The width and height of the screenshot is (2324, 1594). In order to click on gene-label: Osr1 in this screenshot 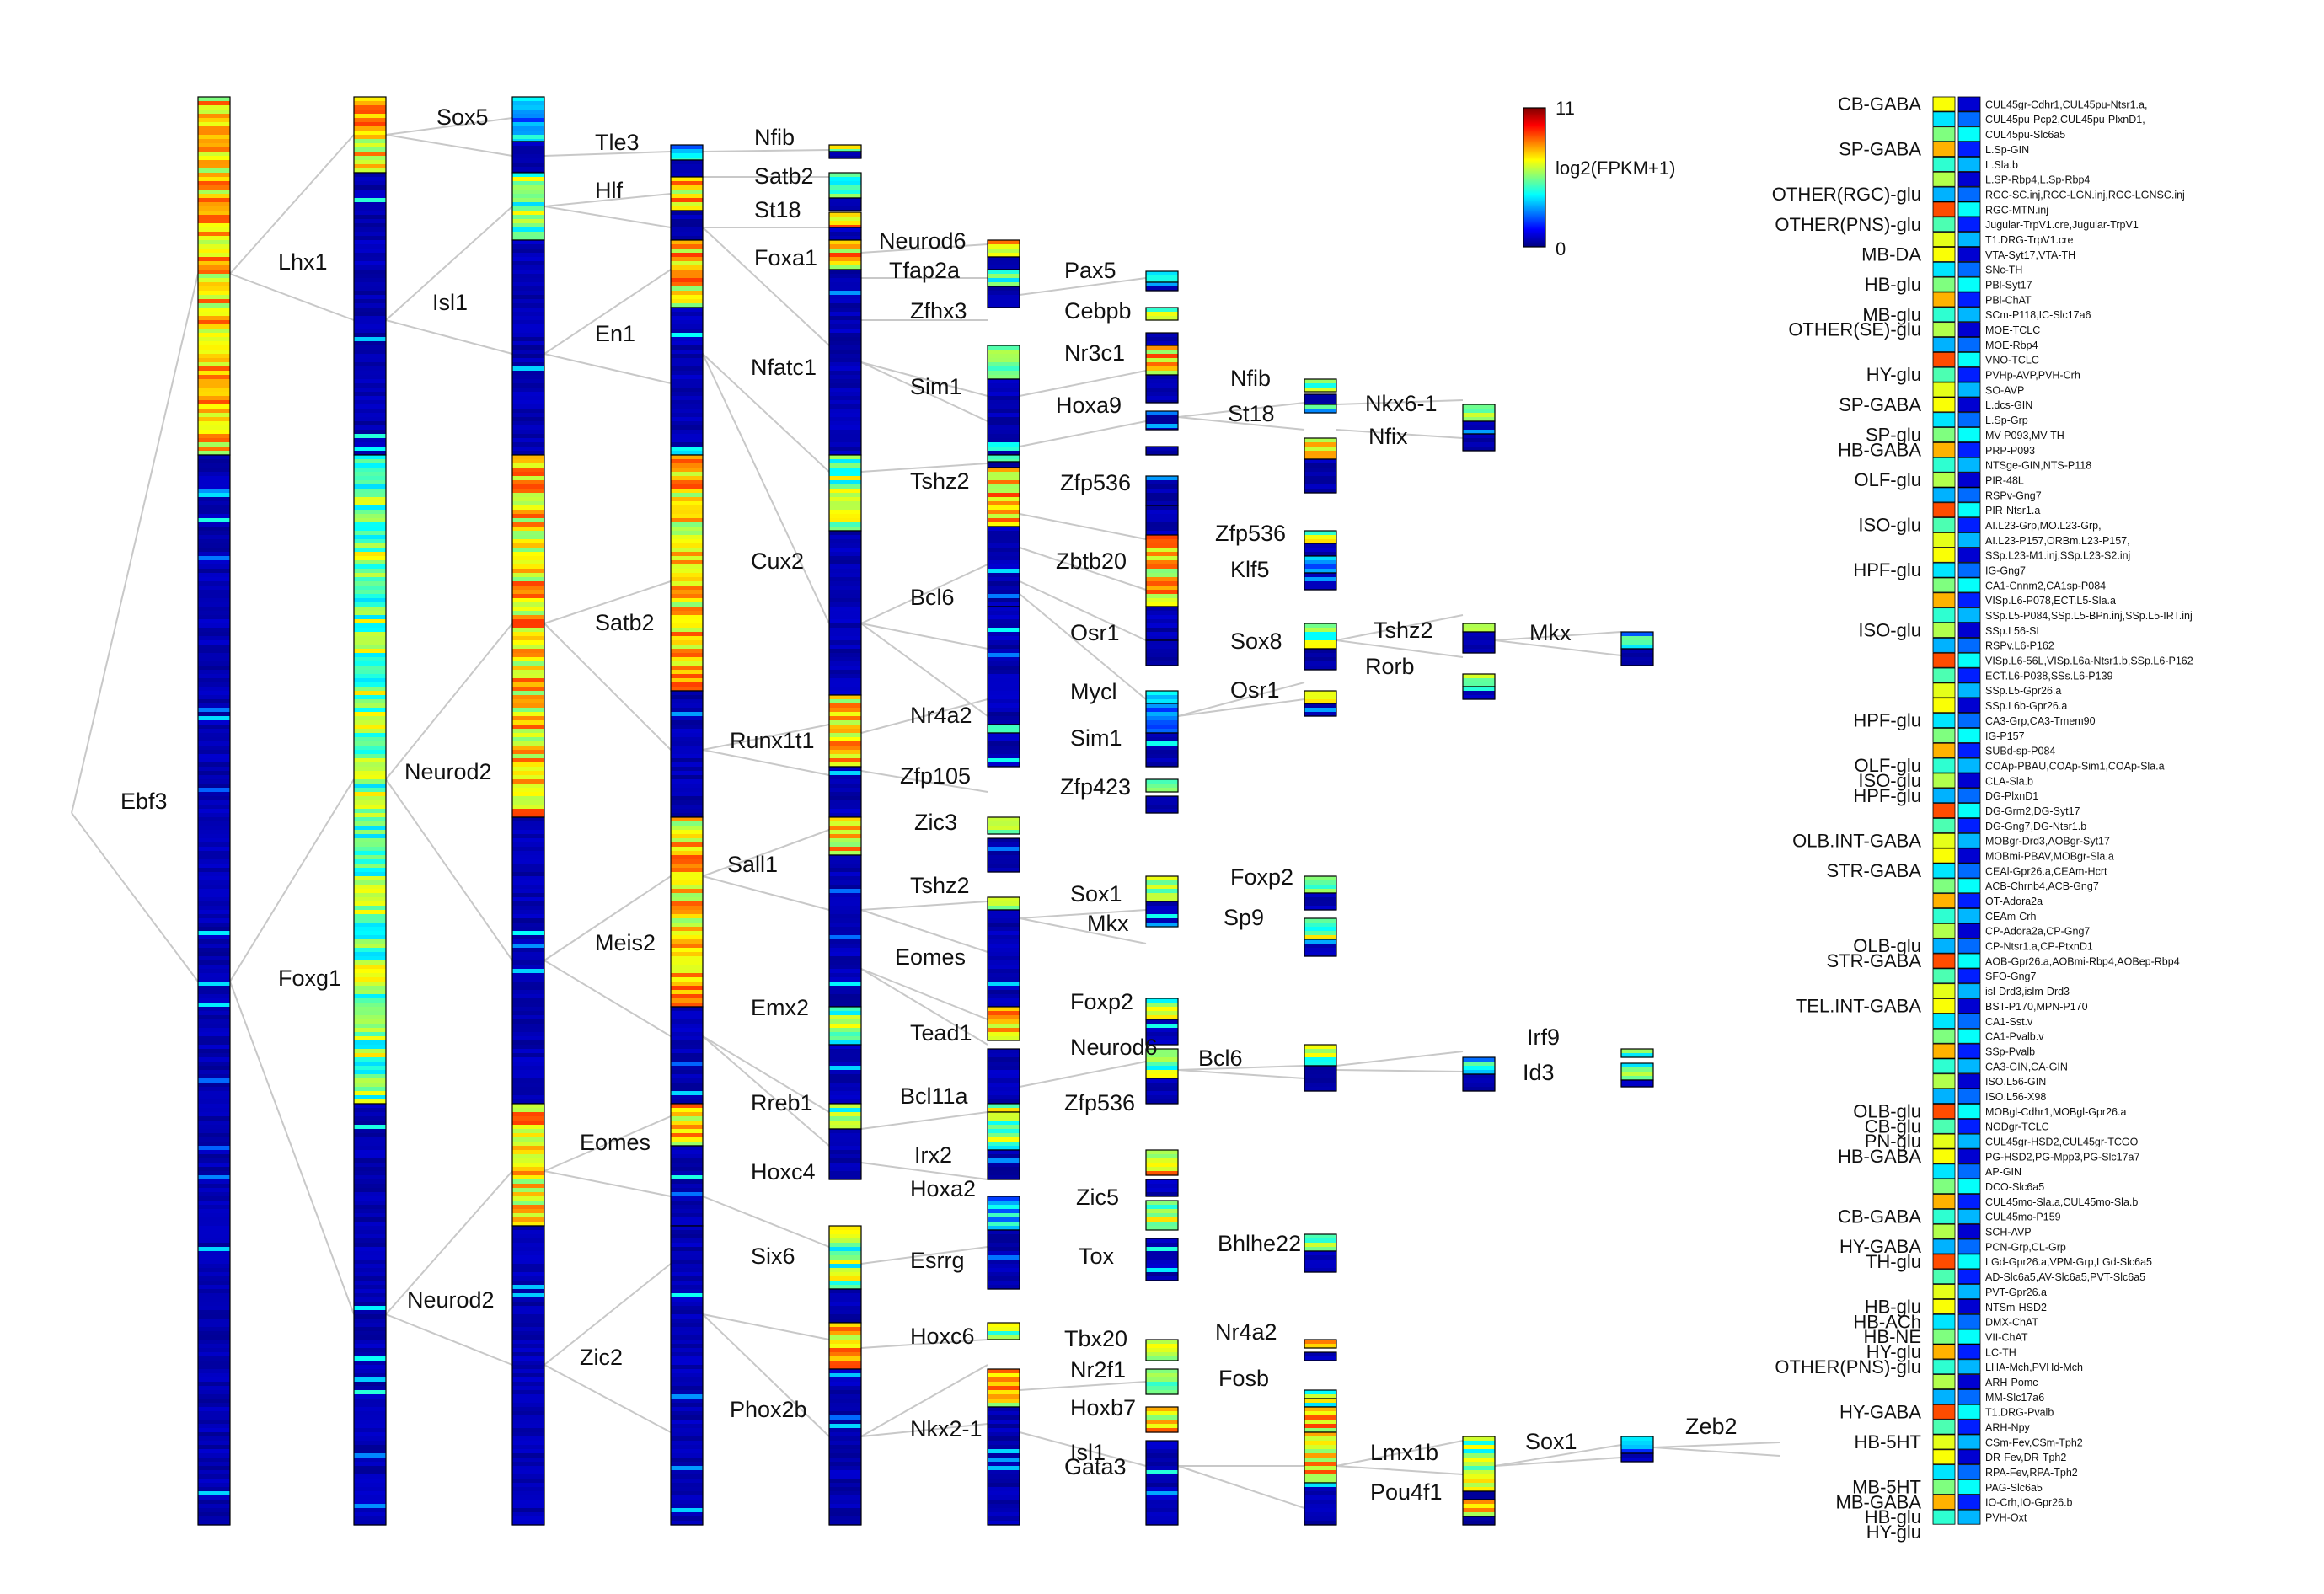, I will do `click(1095, 632)`.